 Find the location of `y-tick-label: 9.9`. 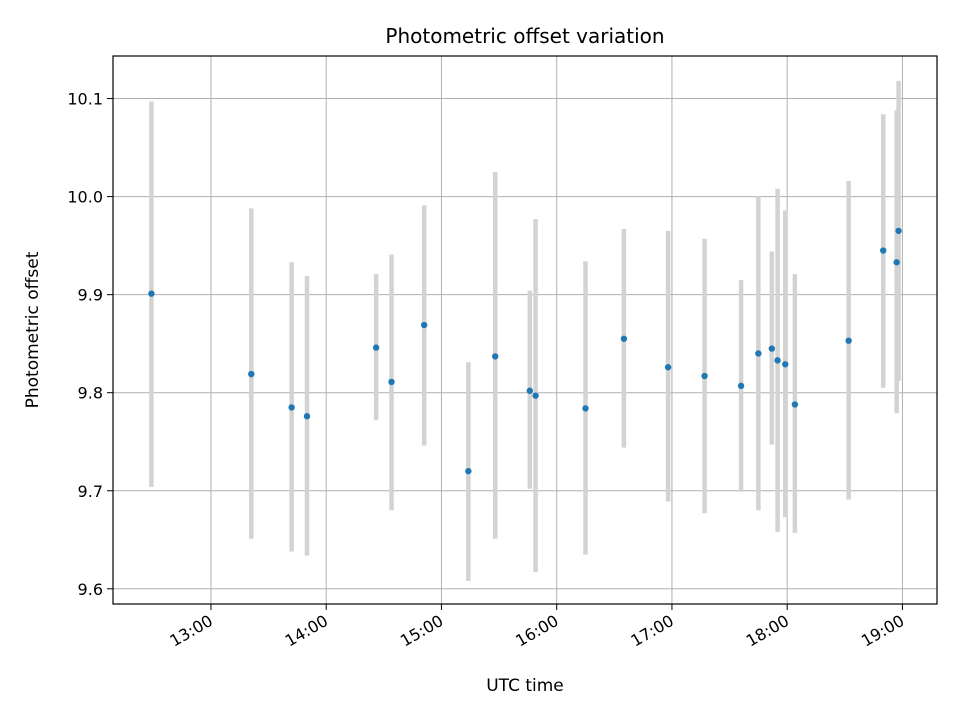

y-tick-label: 9.9 is located at coordinates (90, 295).